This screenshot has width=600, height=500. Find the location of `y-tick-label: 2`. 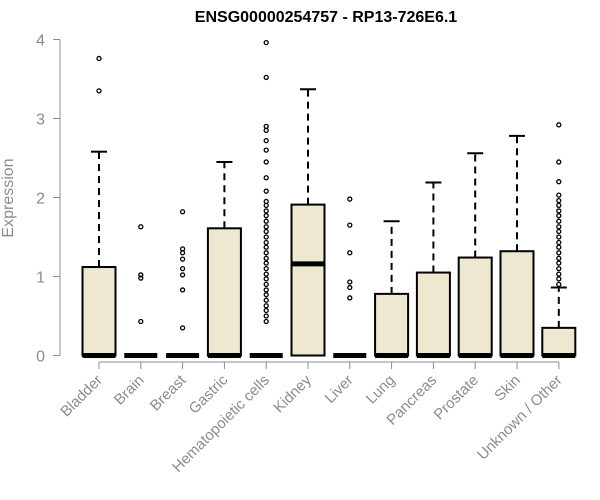

y-tick-label: 2 is located at coordinates (40, 199).